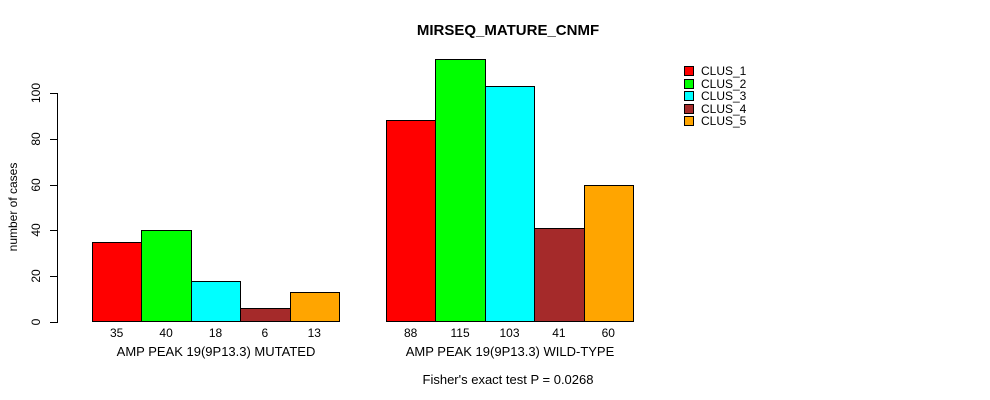  What do you see at coordinates (724, 96) in the screenshot?
I see `legend-label-clus_3: CLUS_3` at bounding box center [724, 96].